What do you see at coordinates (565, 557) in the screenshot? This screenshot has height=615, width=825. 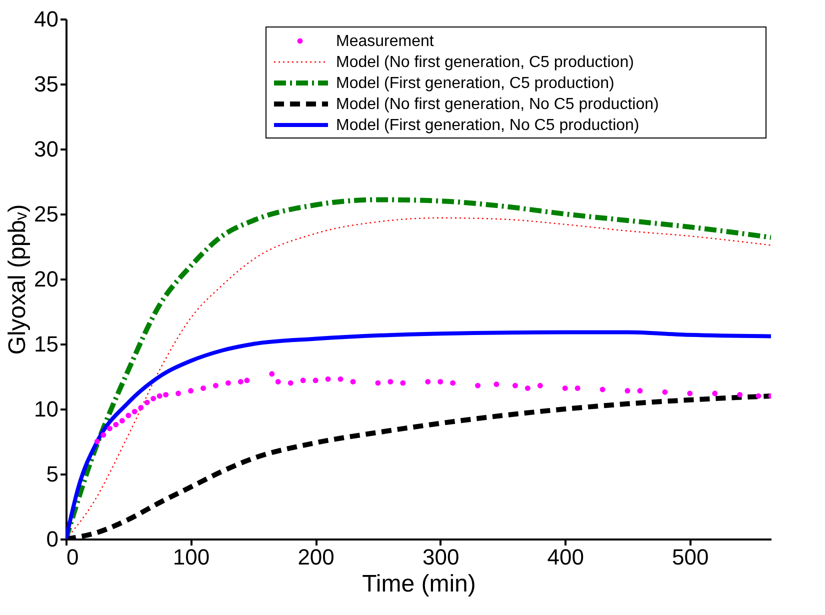 I see `x-tick-label: 400` at bounding box center [565, 557].